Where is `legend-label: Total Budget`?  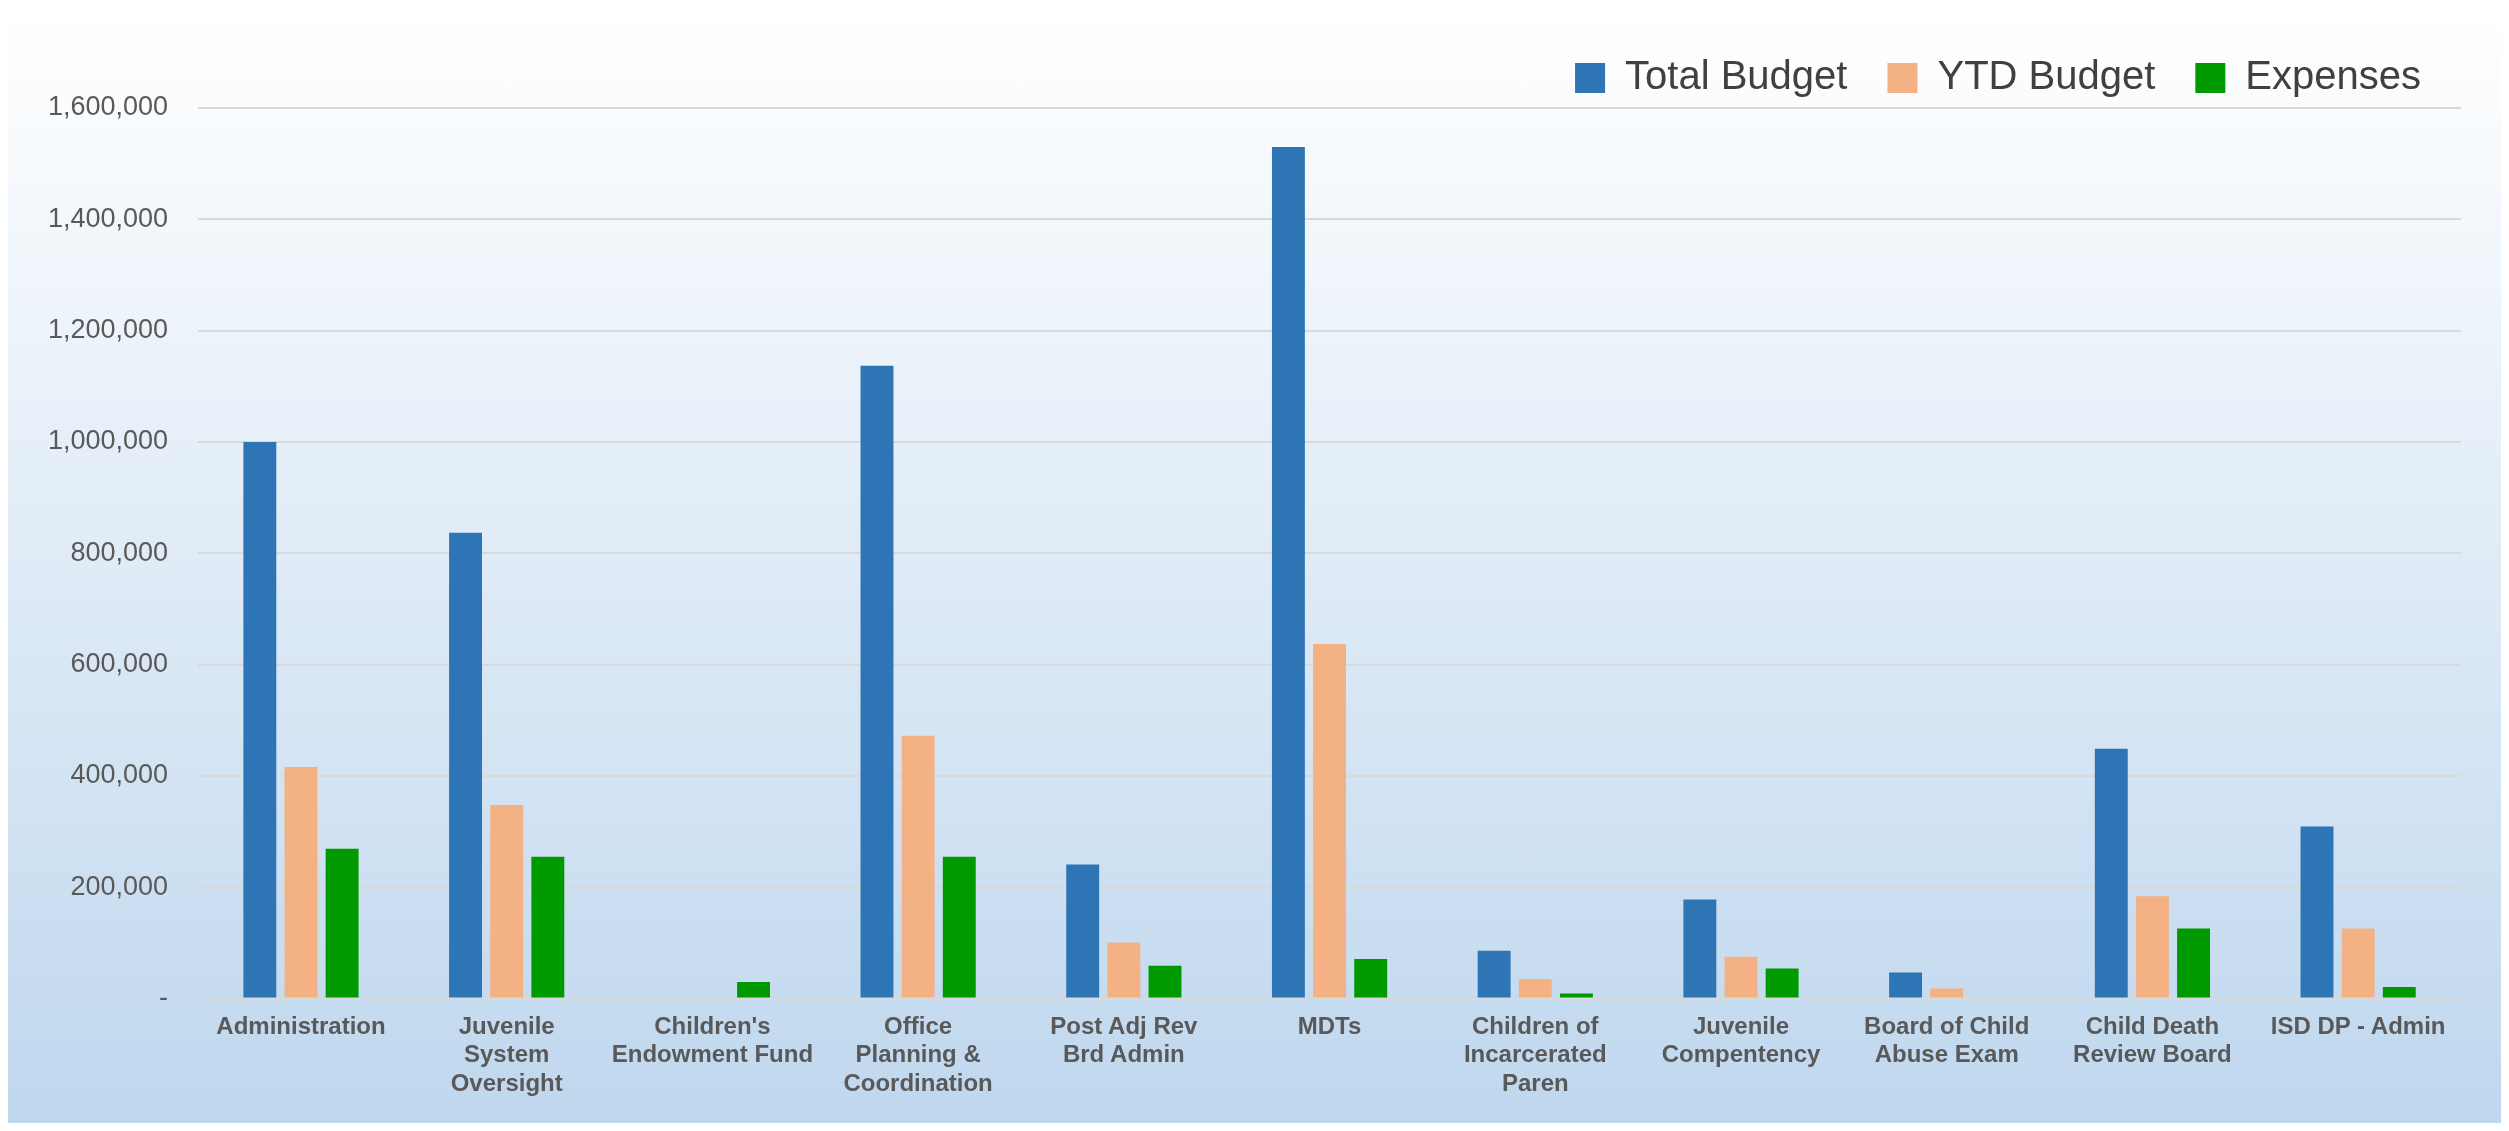 legend-label: Total Budget is located at coordinates (1736, 75).